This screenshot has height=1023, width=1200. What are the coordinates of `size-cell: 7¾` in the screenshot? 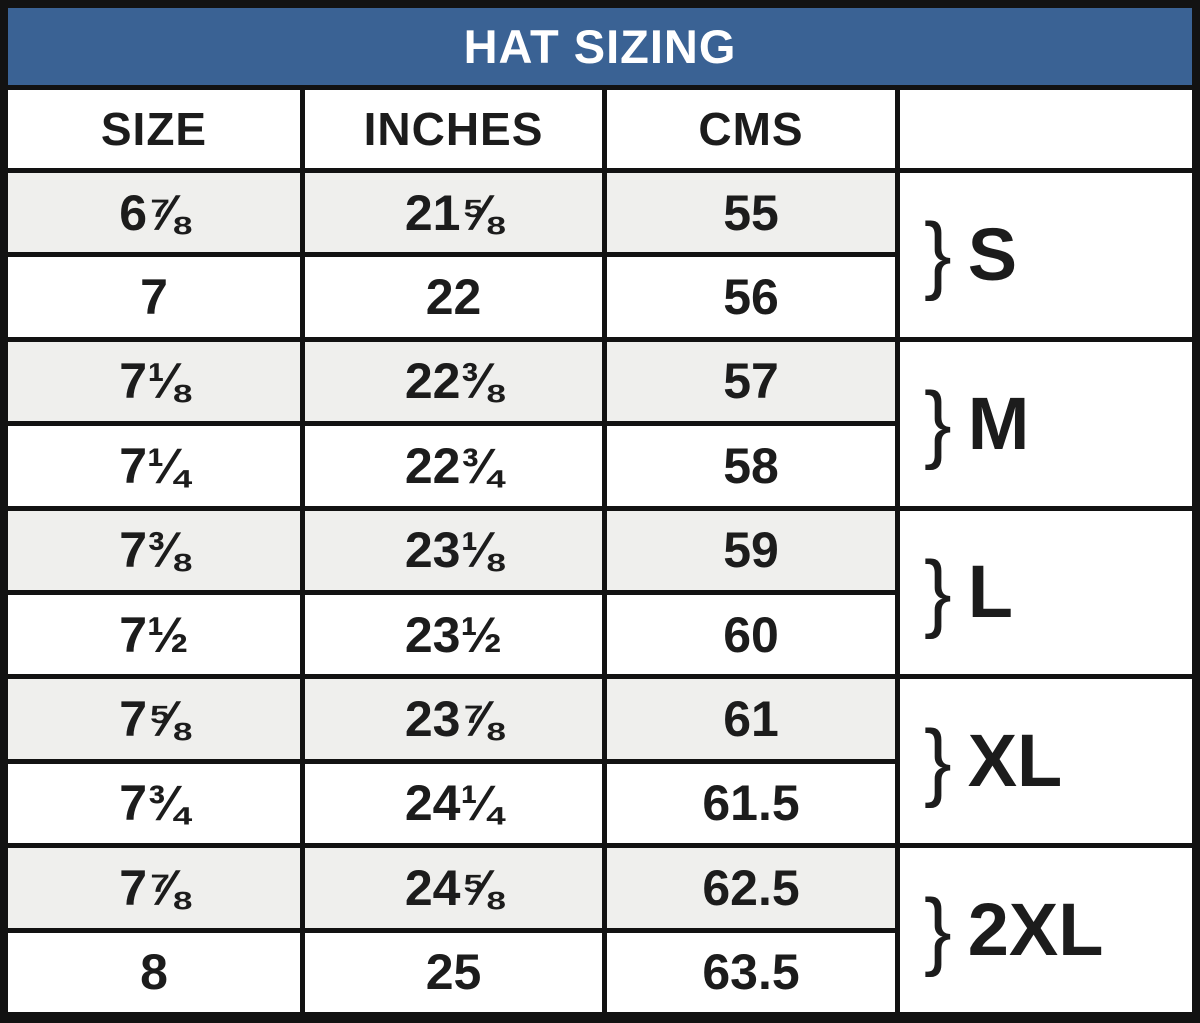 It's located at (154, 803).